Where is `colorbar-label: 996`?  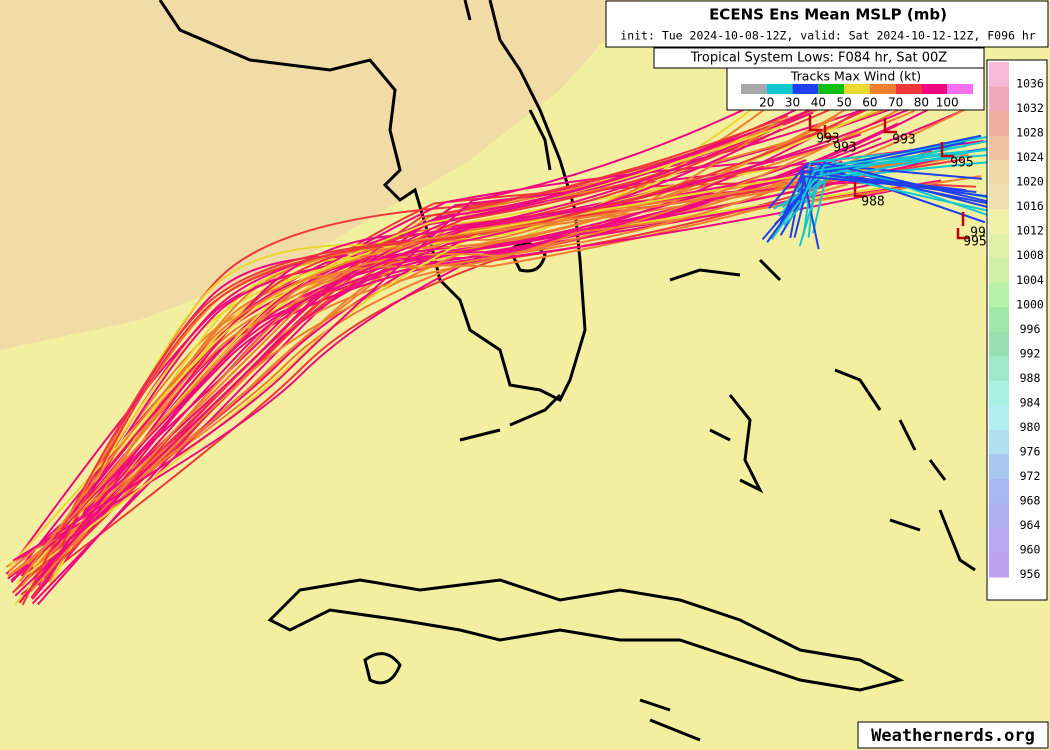 colorbar-label: 996 is located at coordinates (1030, 329).